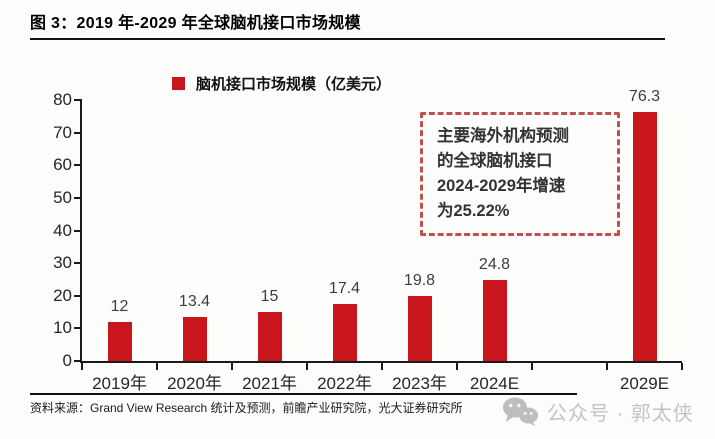 This screenshot has height=439, width=715. I want to click on category-slot: 17.4 2022年, so click(344, 246).